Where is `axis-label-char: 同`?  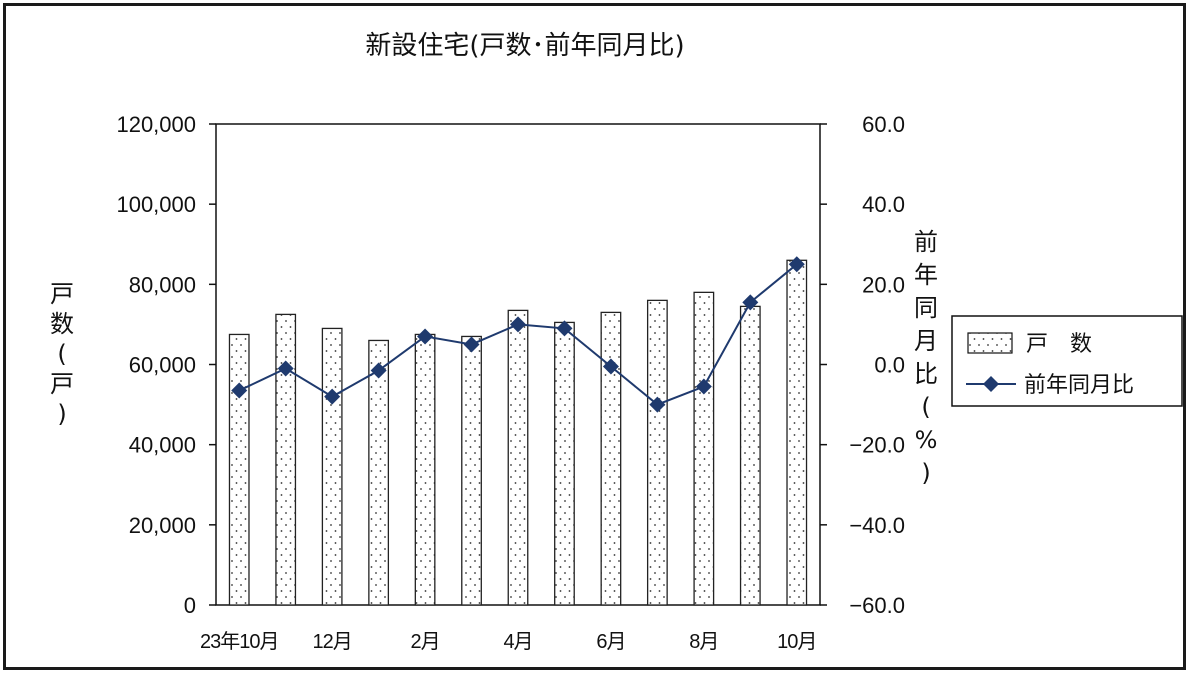 axis-label-char: 同 is located at coordinates (926, 308).